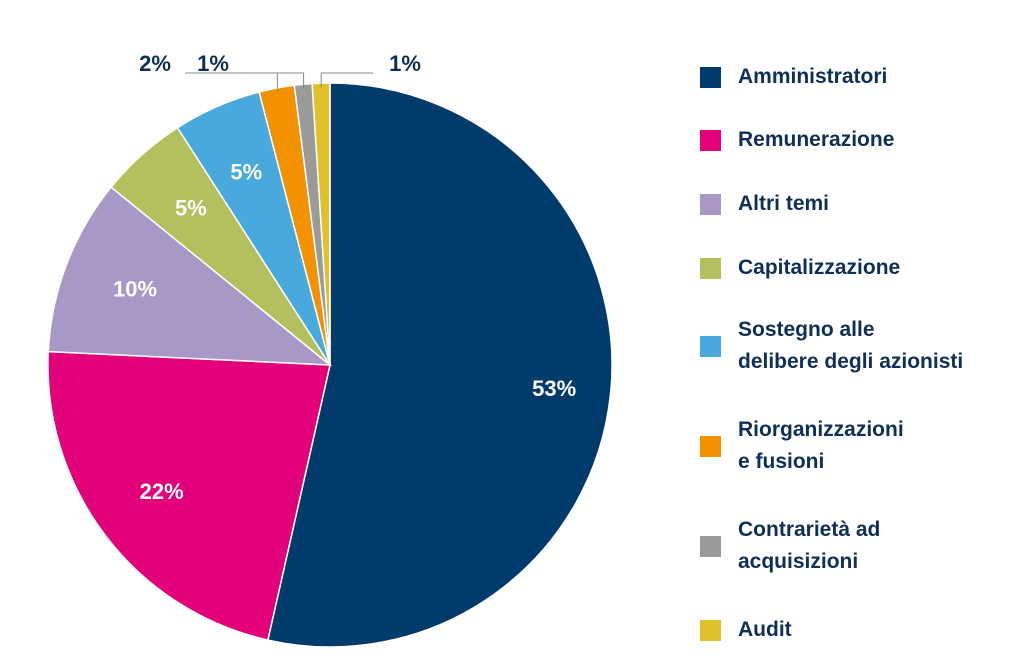 This screenshot has width=1024, height=665. Describe the element at coordinates (816, 139) in the screenshot. I see `legend-label: Remunerazione` at that location.